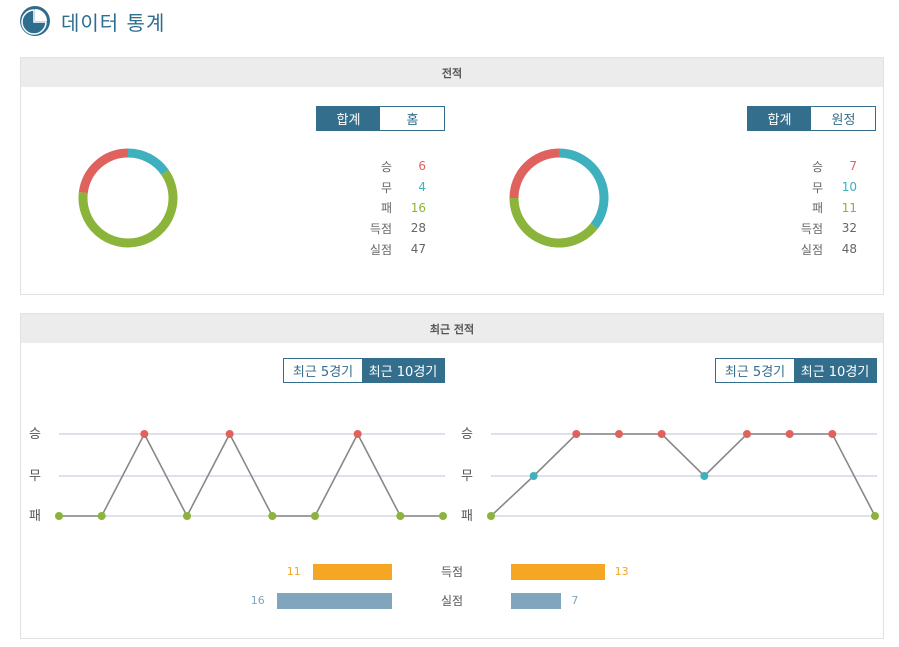  I want to click on conceded-label: 실점, so click(452, 601).